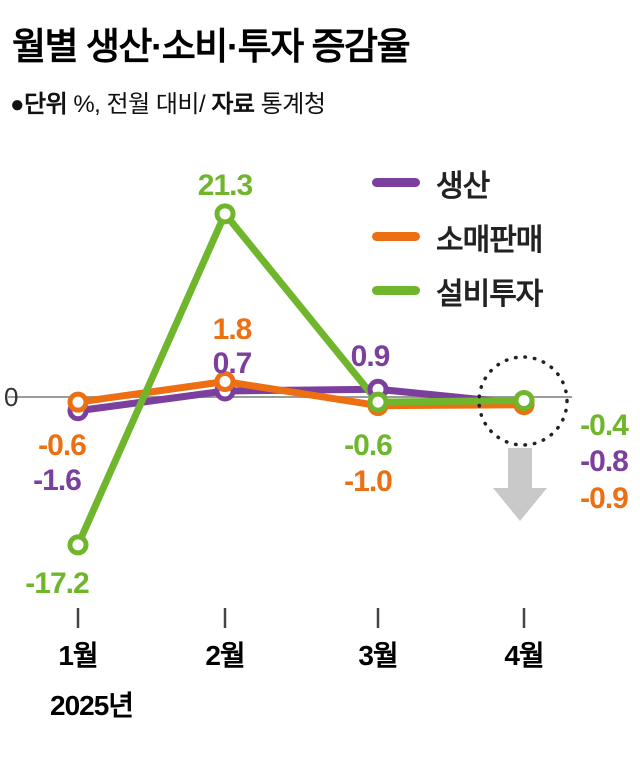 Image resolution: width=640 pixels, height=759 pixels. I want to click on value-label-production-4월: -0.8, so click(604, 461).